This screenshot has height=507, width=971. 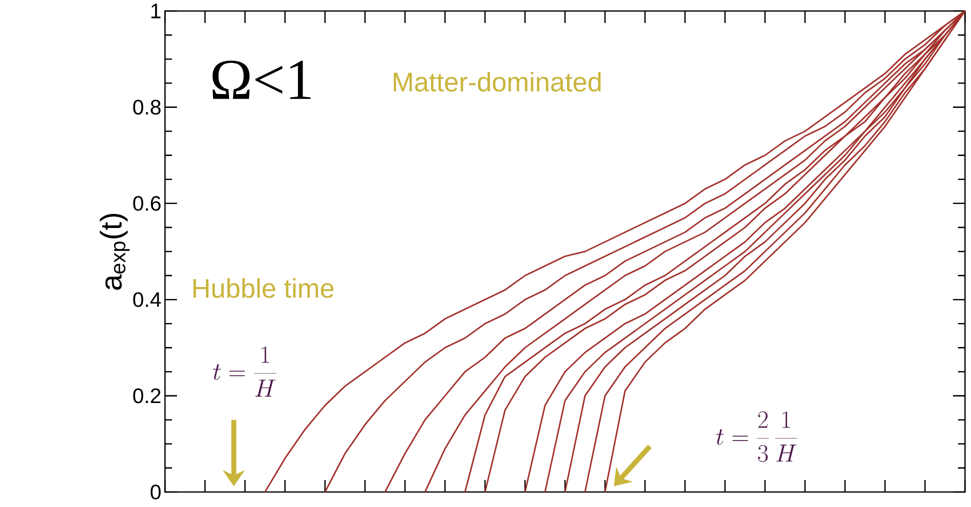 I want to click on y-tick-label: 0, so click(x=155, y=492).